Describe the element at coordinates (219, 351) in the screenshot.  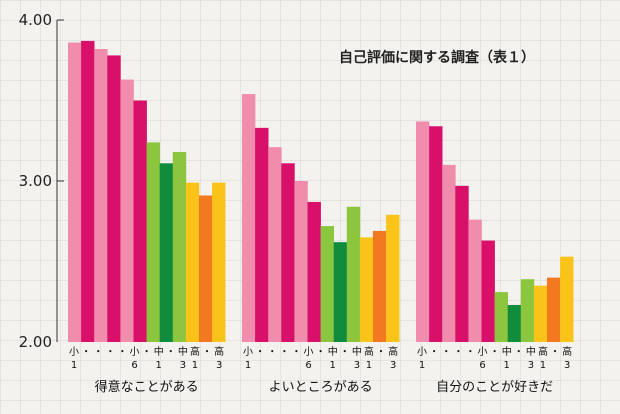
I see `cat-label-g1-13: 高` at that location.